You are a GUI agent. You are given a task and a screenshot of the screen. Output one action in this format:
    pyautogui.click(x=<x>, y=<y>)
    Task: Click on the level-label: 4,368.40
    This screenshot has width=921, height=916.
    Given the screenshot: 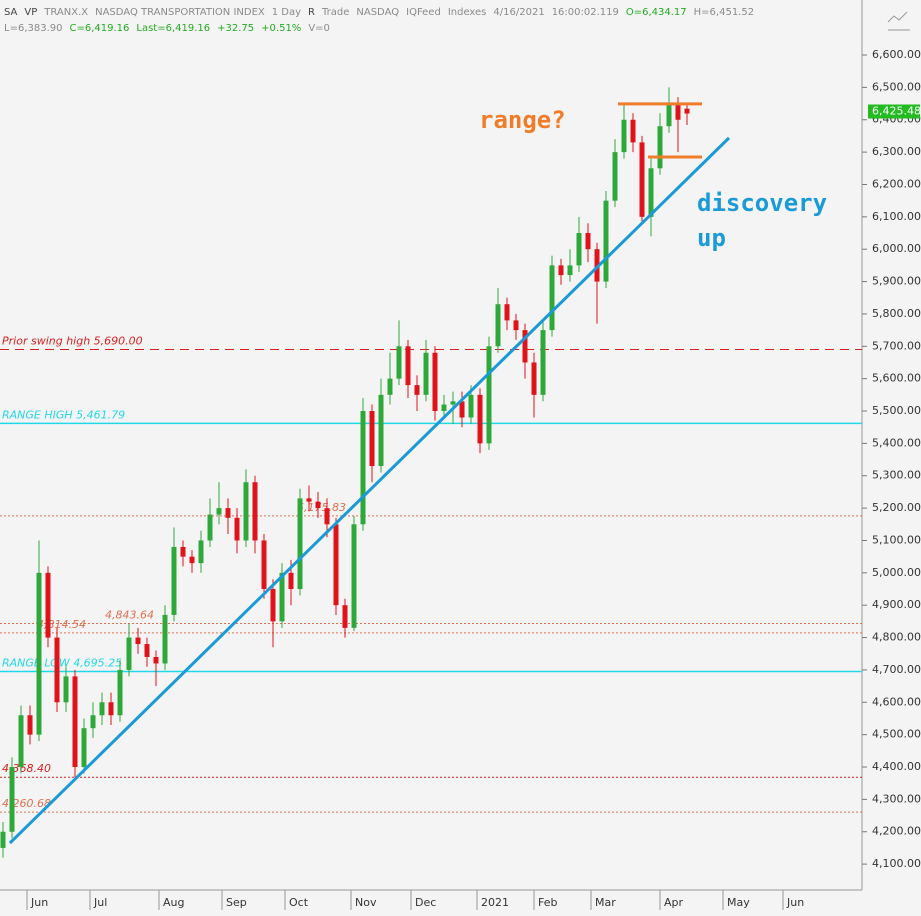 What is the action you would take?
    pyautogui.click(x=26, y=768)
    